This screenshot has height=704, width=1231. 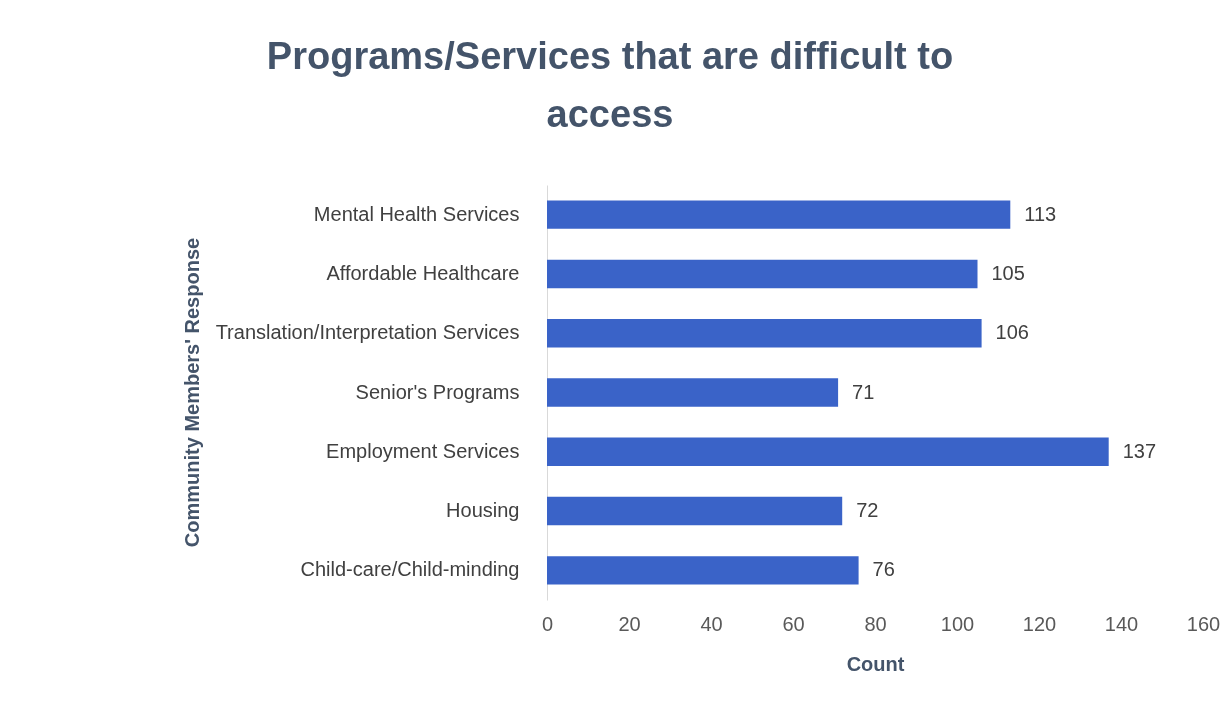 What do you see at coordinates (957, 623) in the screenshot?
I see `x-tick-label: 100` at bounding box center [957, 623].